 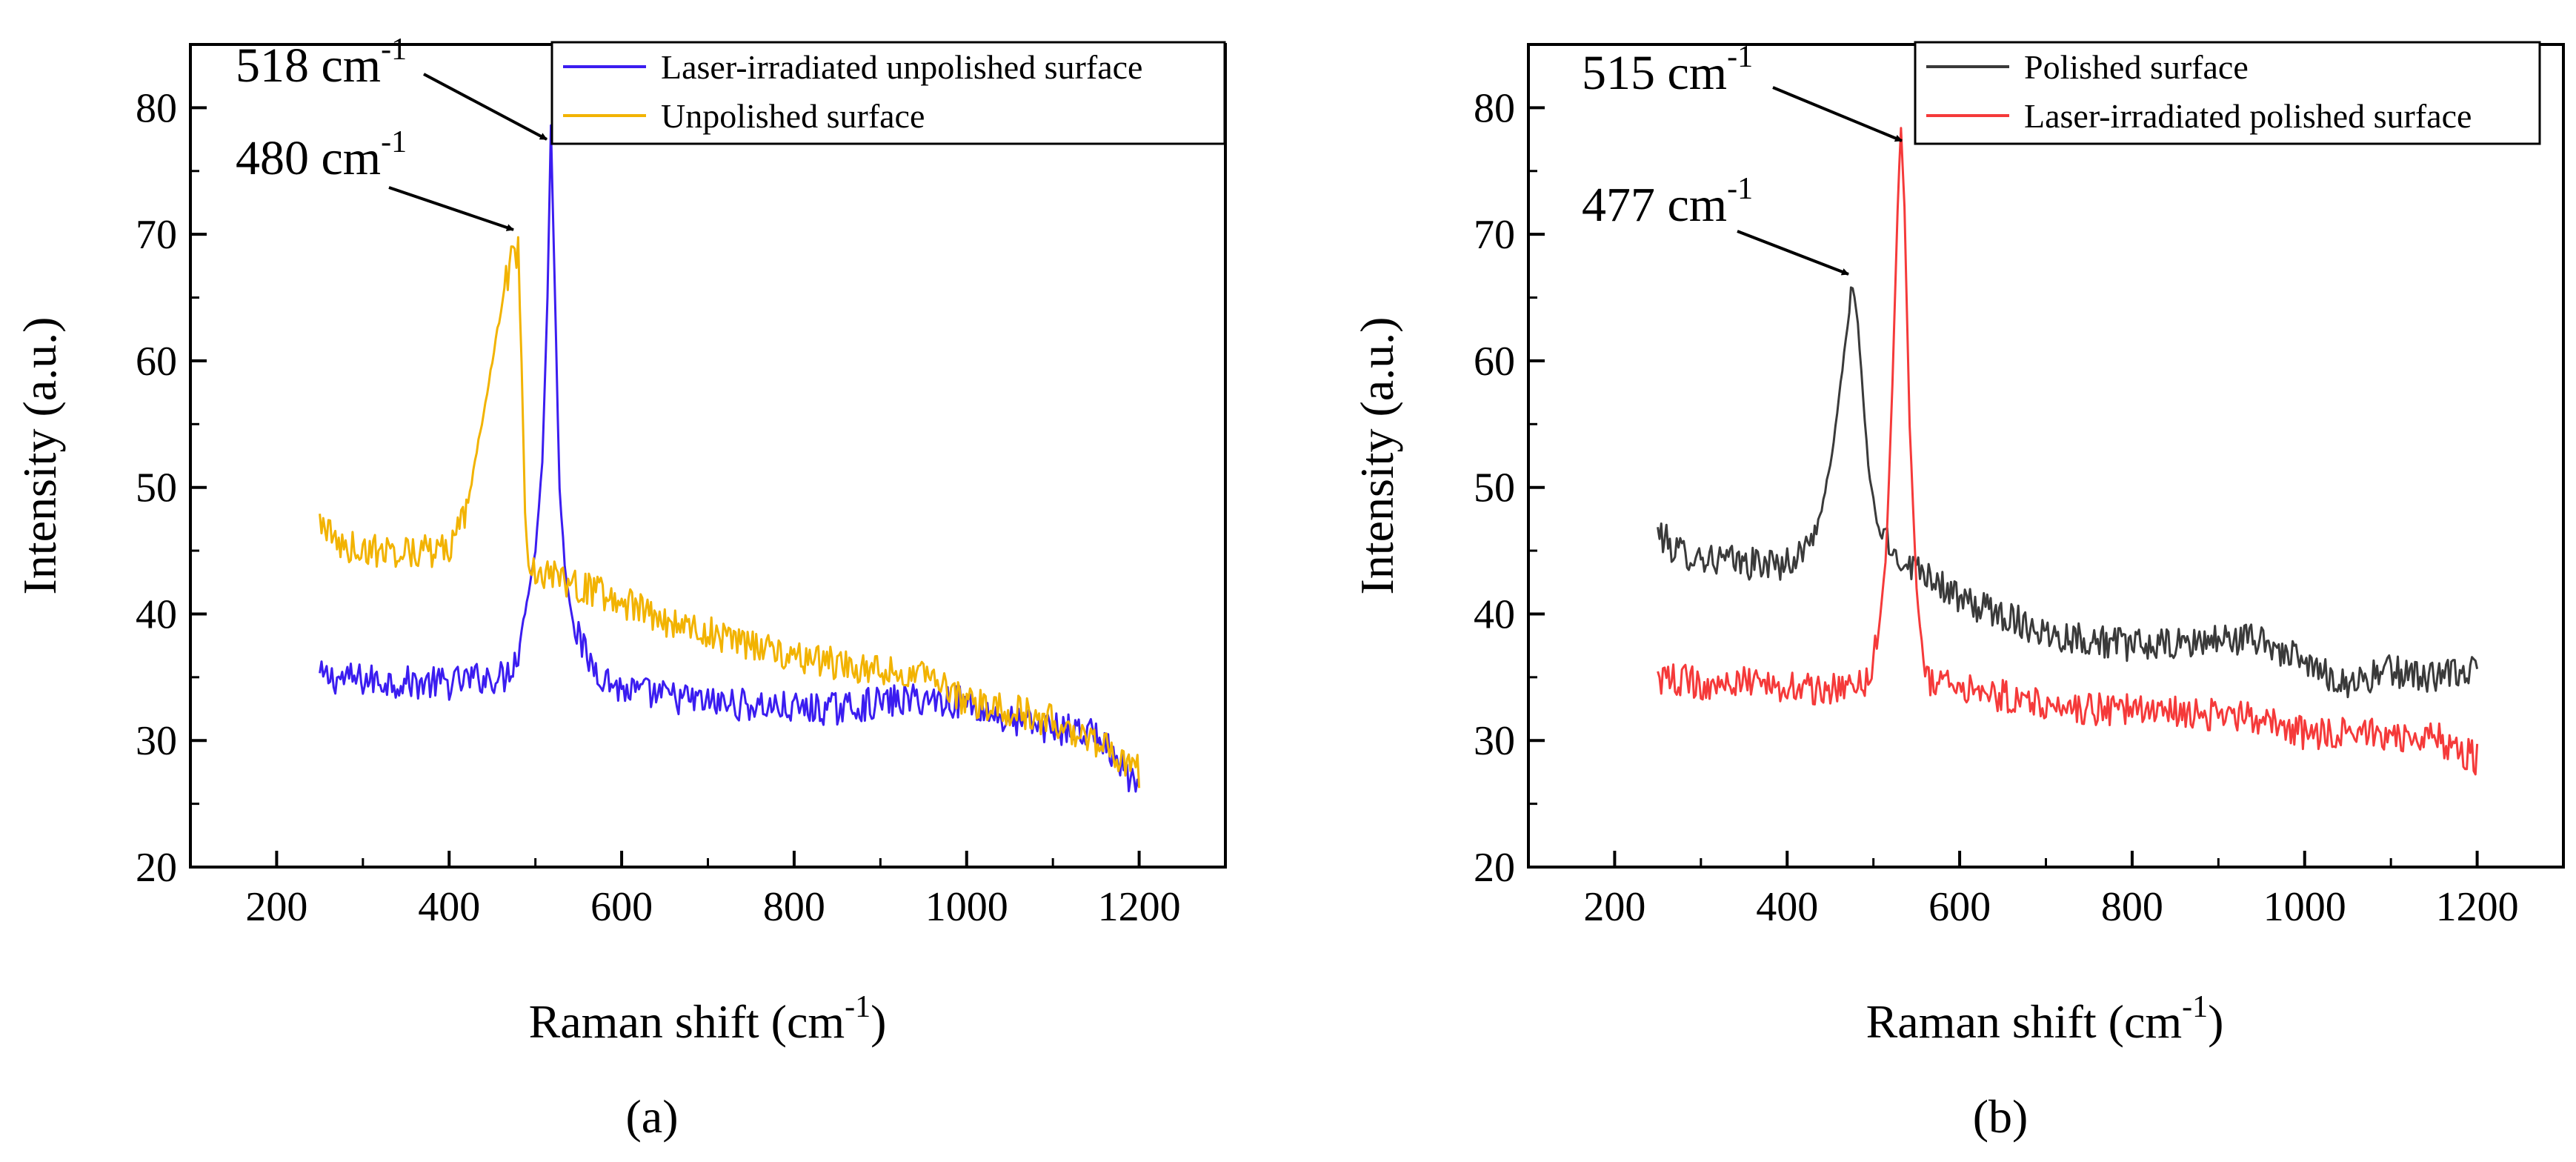 I want to click on x-axis-title-a: Raman shift (cm, so click(x=687, y=1021).